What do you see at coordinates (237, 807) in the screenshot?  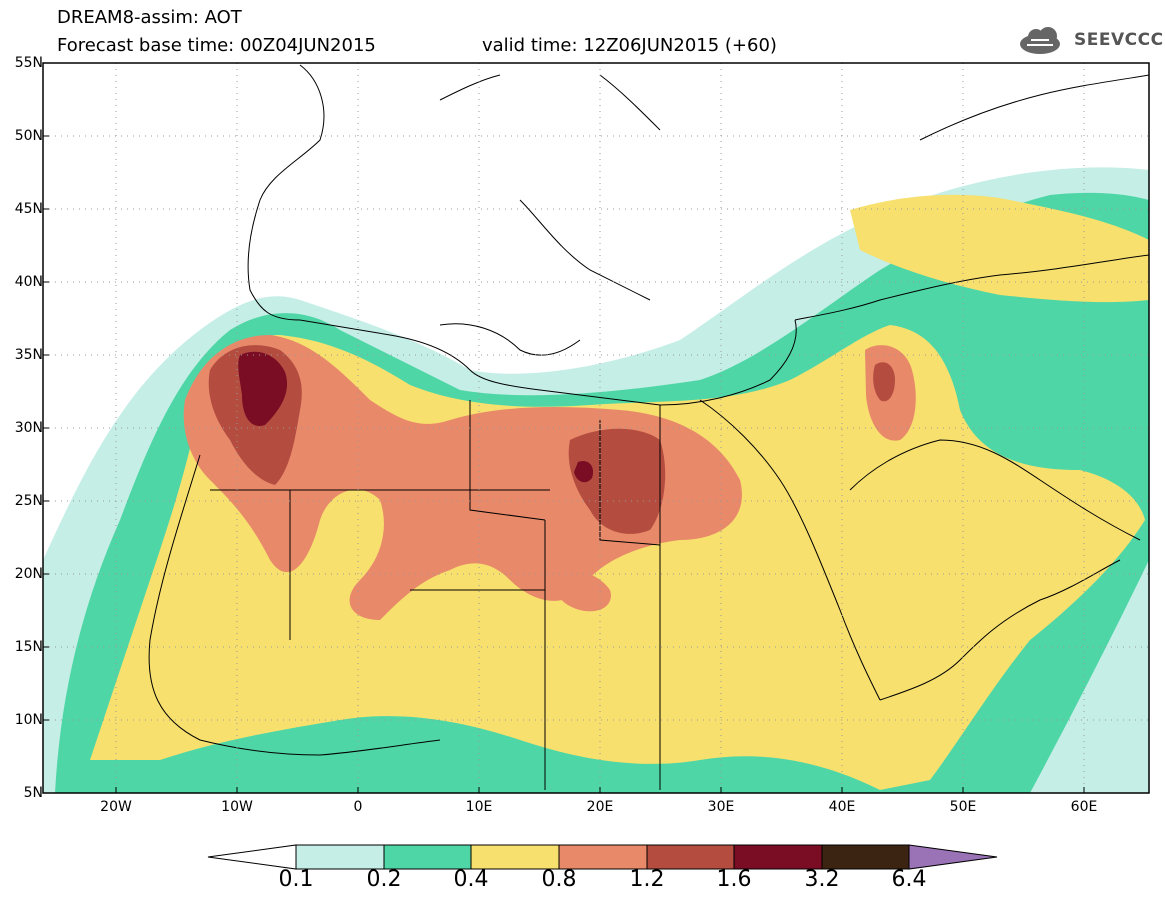 I see `lon-label: 10W` at bounding box center [237, 807].